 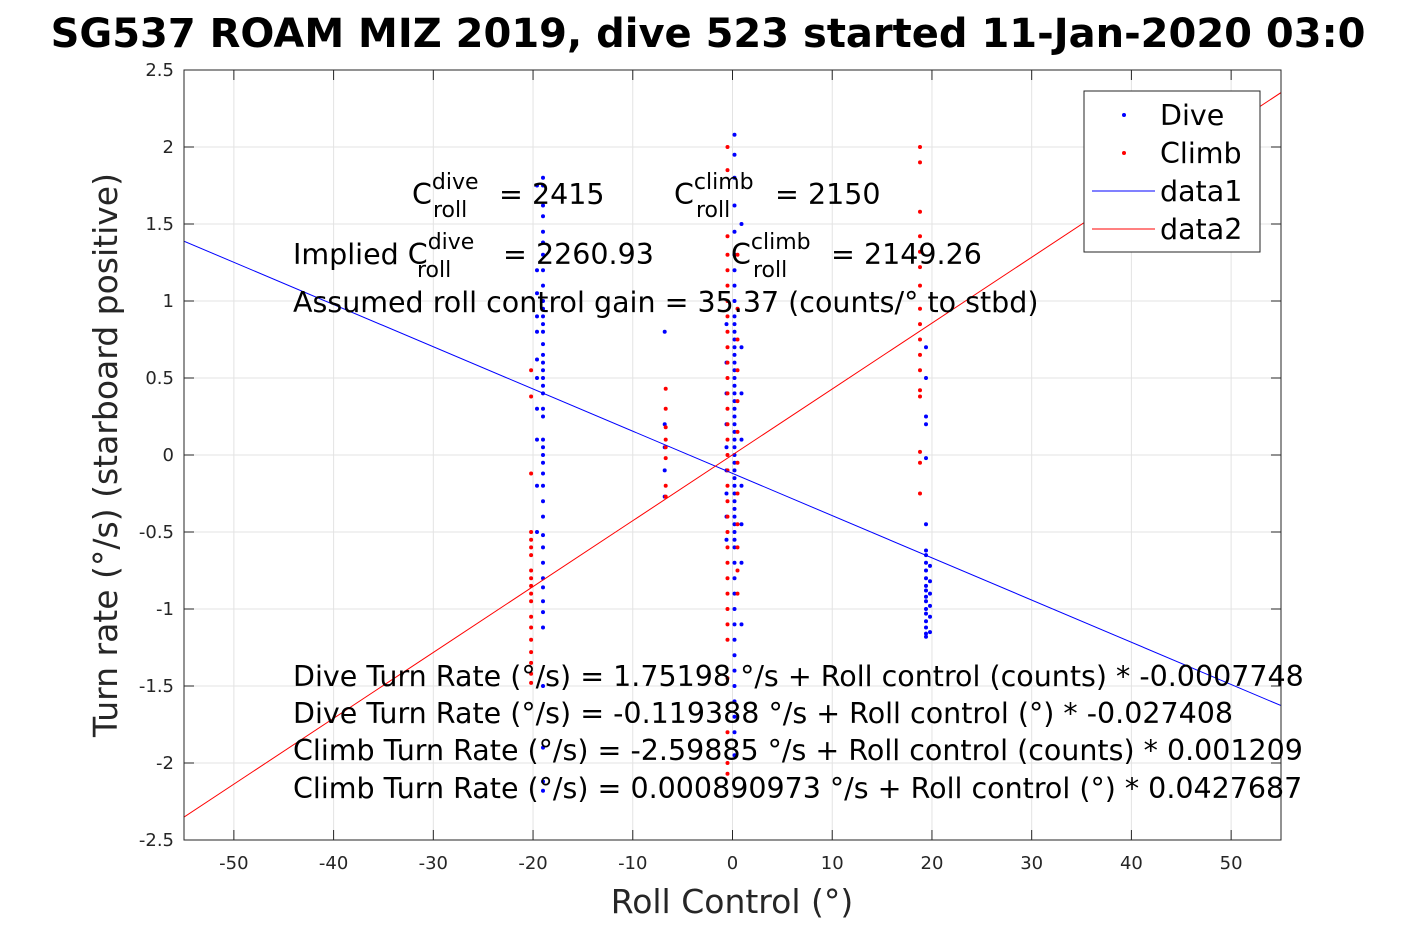 I want to click on c-dive-base: C, so click(x=422, y=194).